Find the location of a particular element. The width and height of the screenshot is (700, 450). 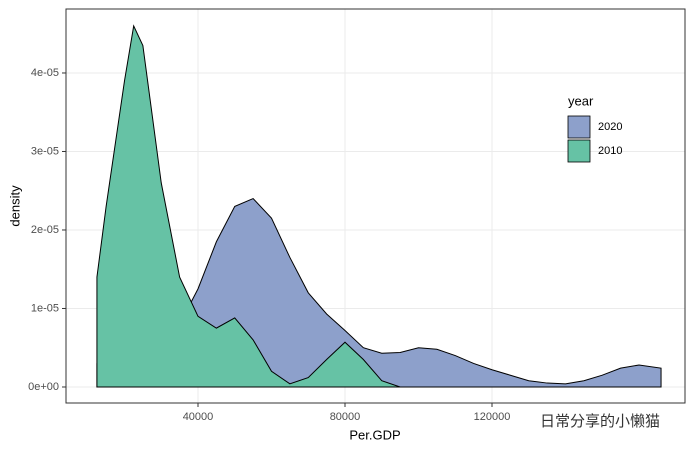

legend-label: 2020 is located at coordinates (610, 127).